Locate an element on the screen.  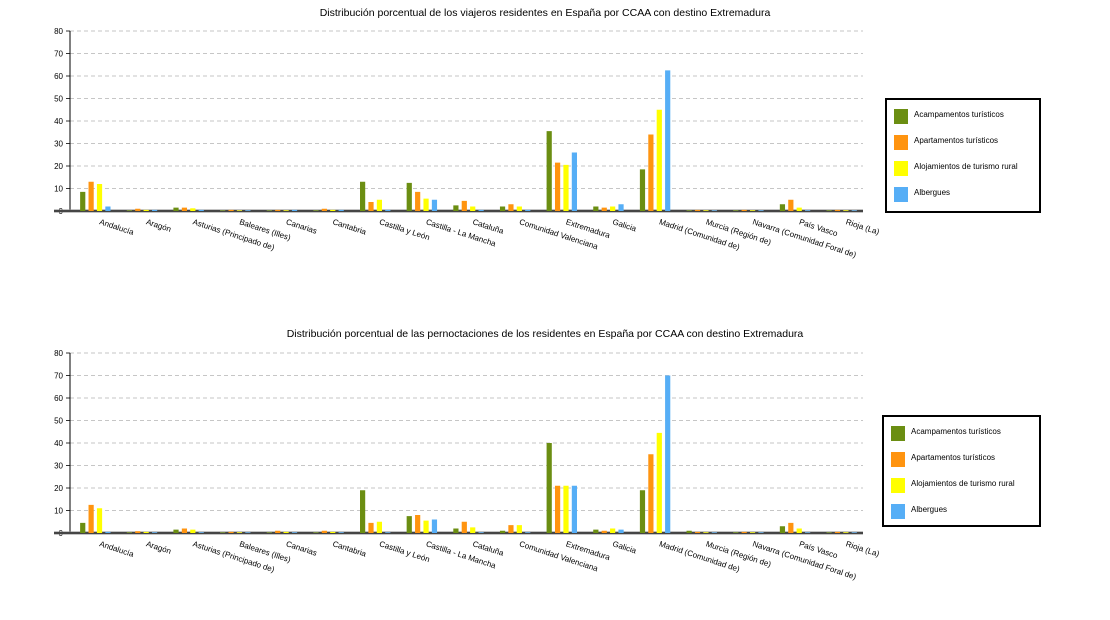
y-tick-label: 50 is located at coordinates (58, 421).